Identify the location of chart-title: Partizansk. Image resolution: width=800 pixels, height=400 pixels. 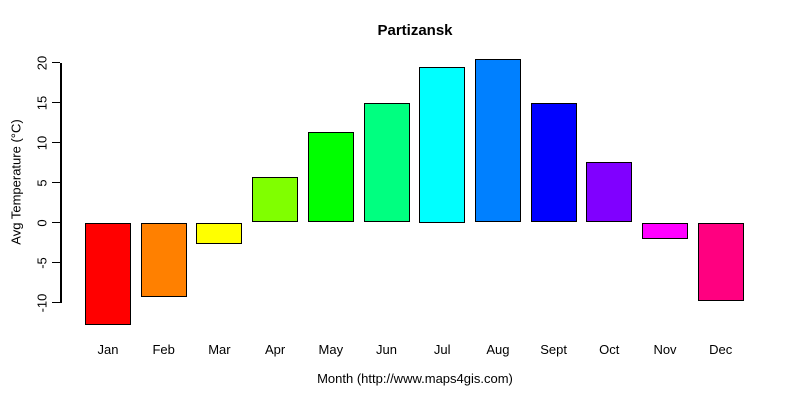
(415, 30).